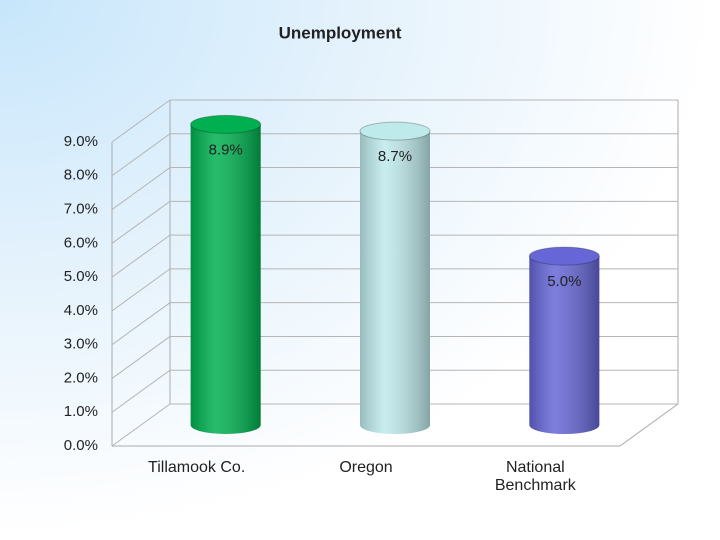 The image size is (720, 540). Describe the element at coordinates (81, 141) in the screenshot. I see `y-tick-label: 9.0%` at that location.